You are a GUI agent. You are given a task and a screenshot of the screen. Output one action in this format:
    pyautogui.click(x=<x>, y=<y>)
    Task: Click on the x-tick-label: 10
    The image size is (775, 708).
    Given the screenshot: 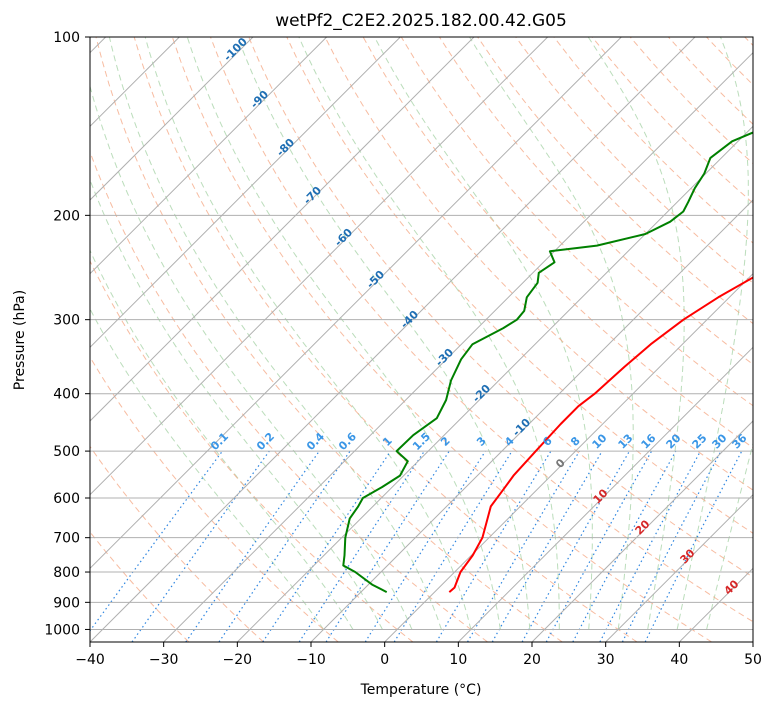 What is the action you would take?
    pyautogui.click(x=458, y=660)
    